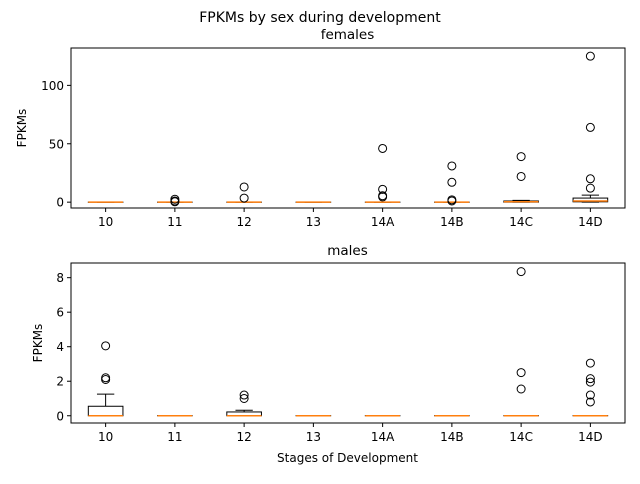 This screenshot has width=640, height=484. Describe the element at coordinates (347, 458) in the screenshot. I see `x-axis-label: Stages of Development` at that location.